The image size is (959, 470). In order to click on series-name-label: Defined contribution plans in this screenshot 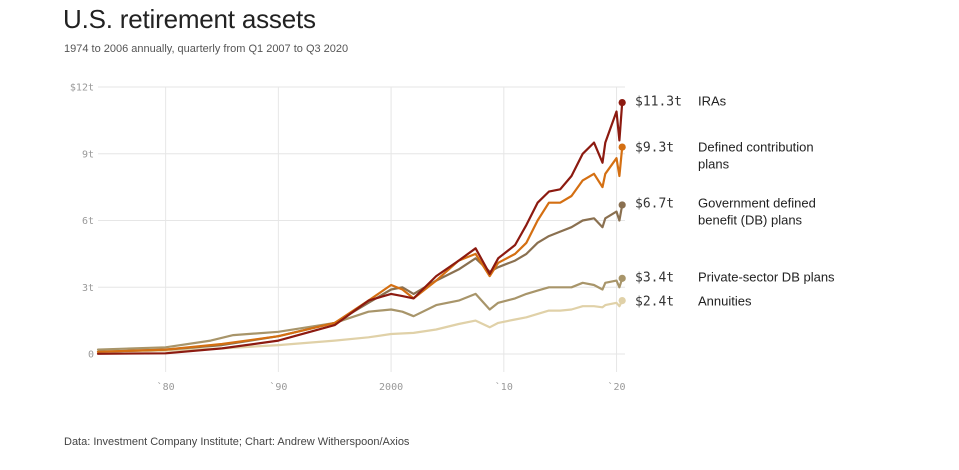, I will do `click(756, 156)`.